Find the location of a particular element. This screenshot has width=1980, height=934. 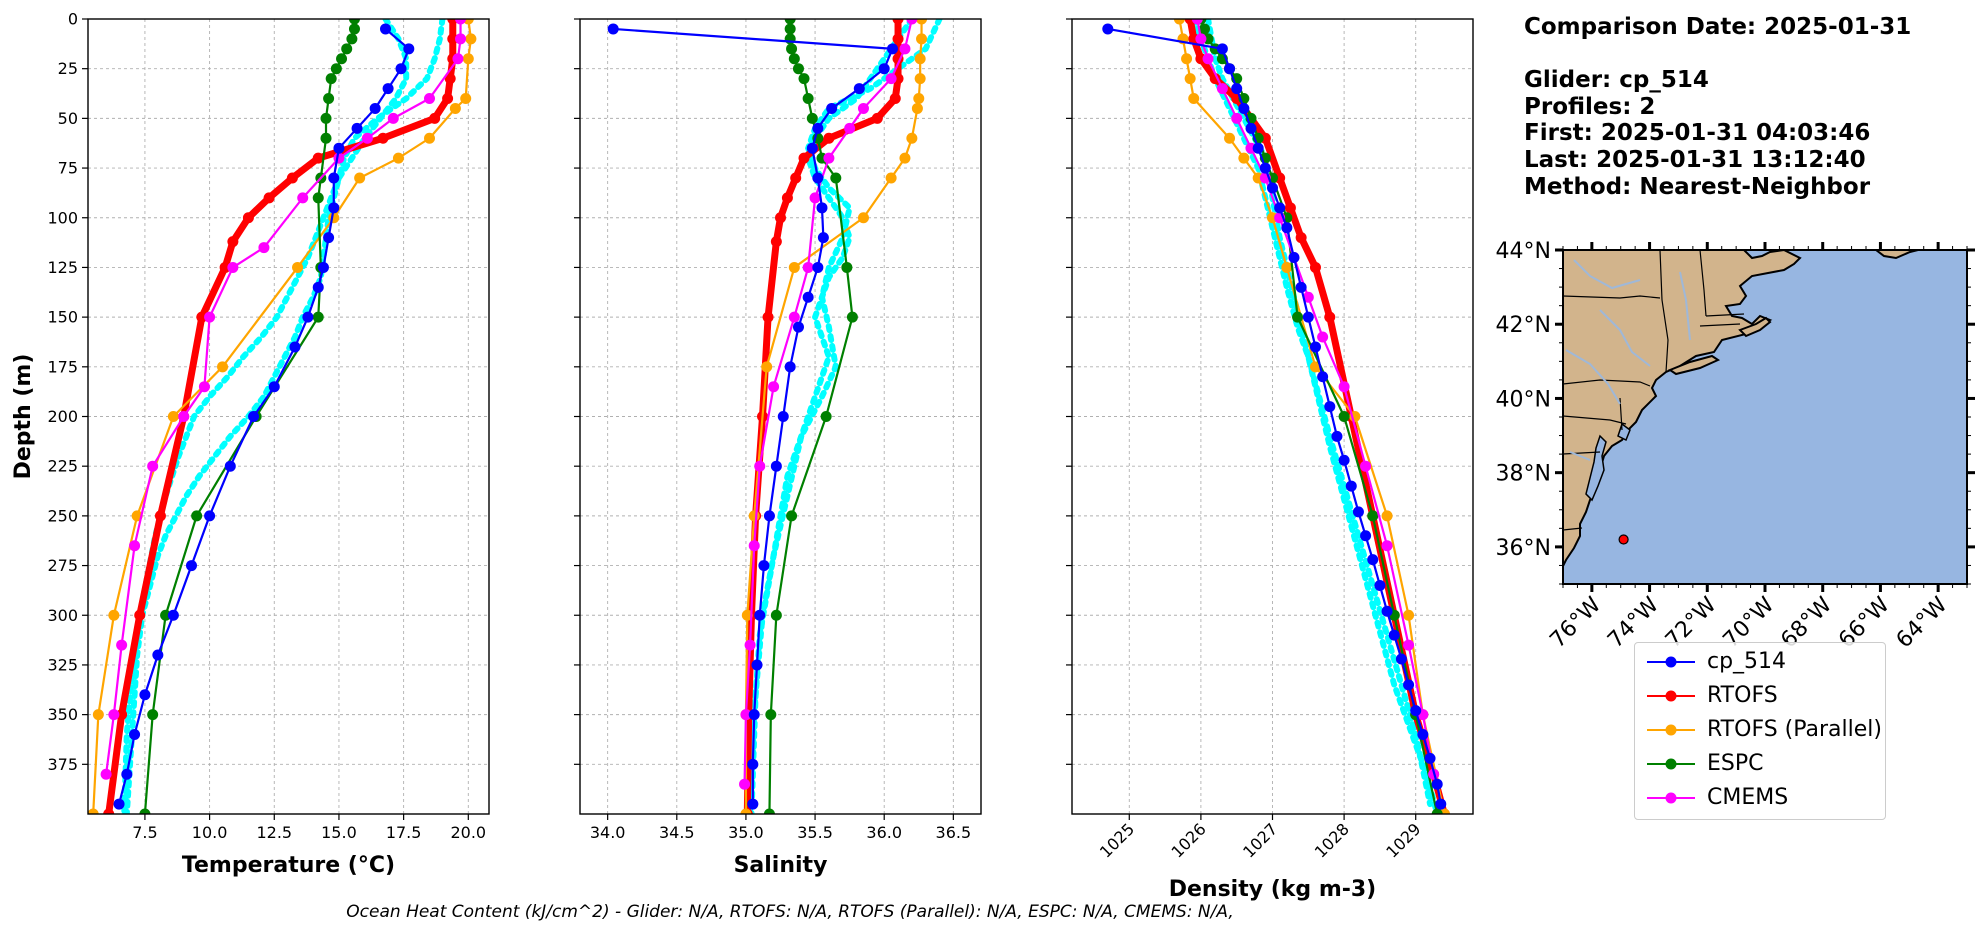

x-tick-label: 1028 is located at coordinates (1332, 840).